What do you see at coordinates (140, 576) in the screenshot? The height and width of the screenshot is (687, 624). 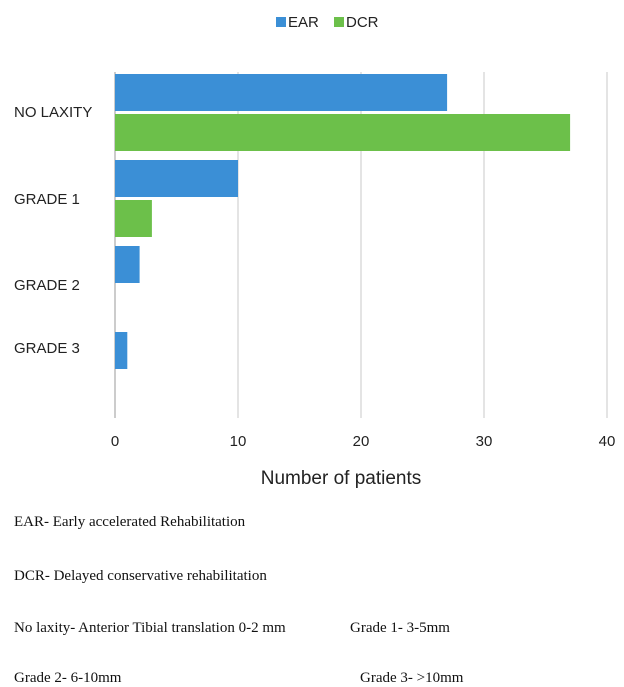 I see `note-dcr-text: DCR- Delayed conservative rehabilitation` at bounding box center [140, 576].